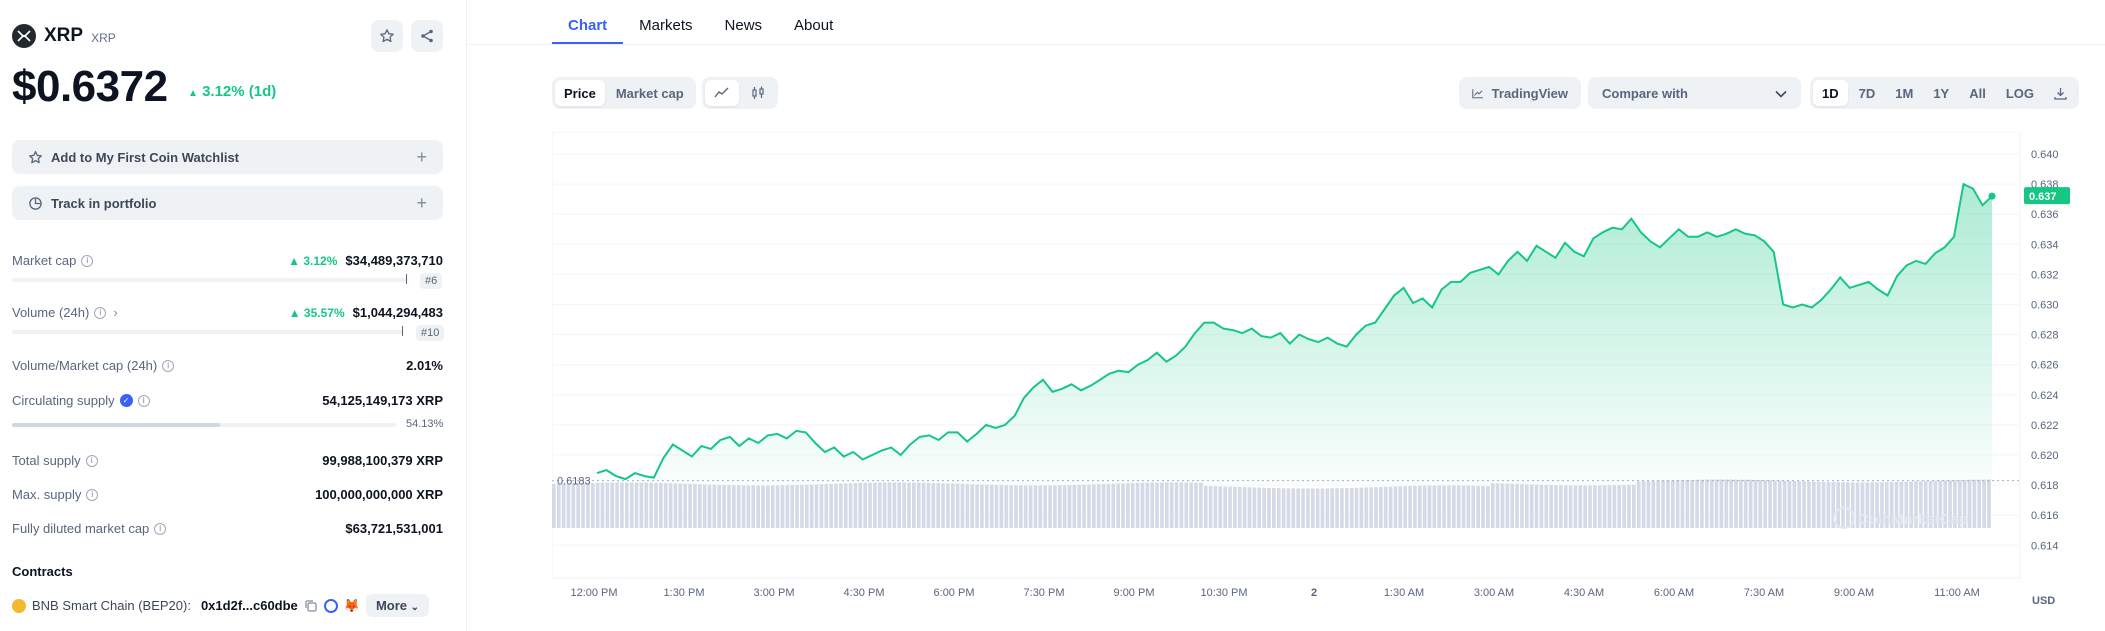 The height and width of the screenshot is (631, 2105). I want to click on reference-price-label: 0.6183, so click(574, 482).